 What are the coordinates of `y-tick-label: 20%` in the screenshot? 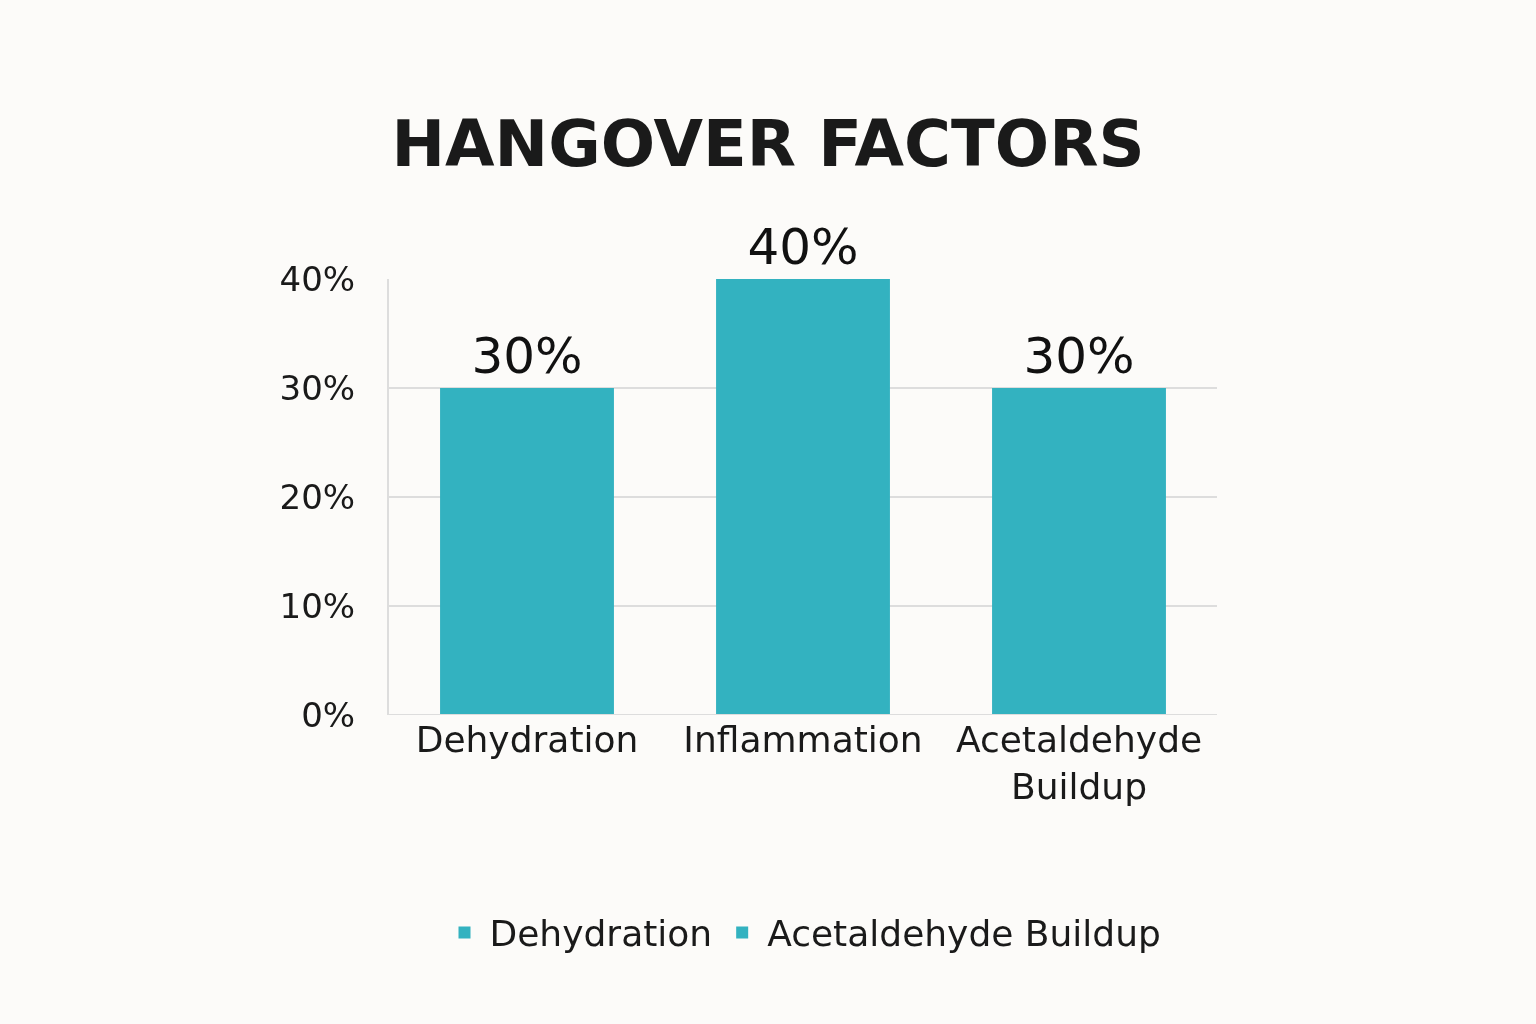 It's located at (317, 496).